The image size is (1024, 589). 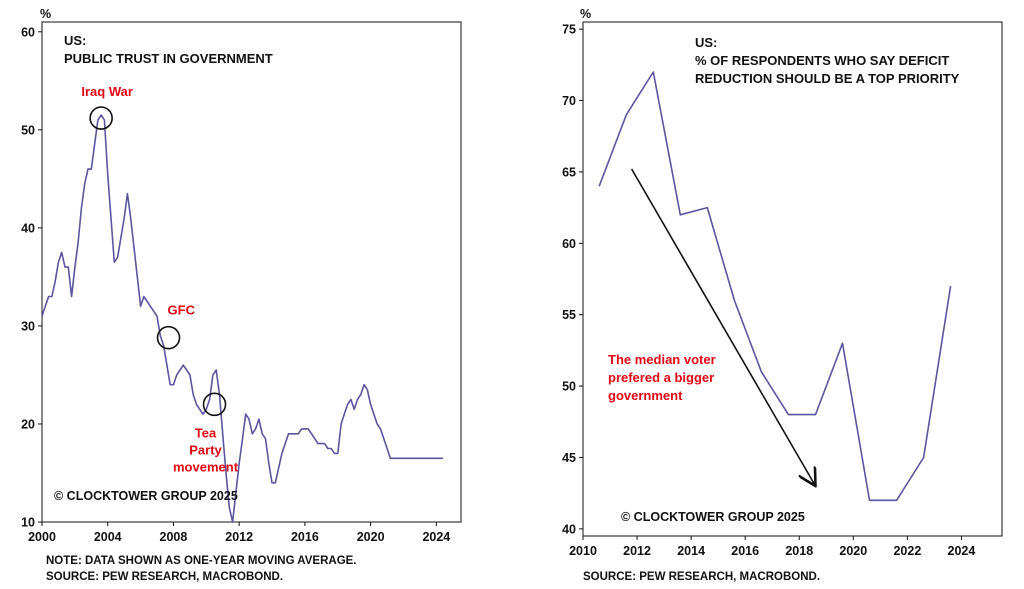 I want to click on right-chart-subtitle-line-1: % OF RESPONDENTS WHO SAY DEFICIT, so click(x=822, y=60).